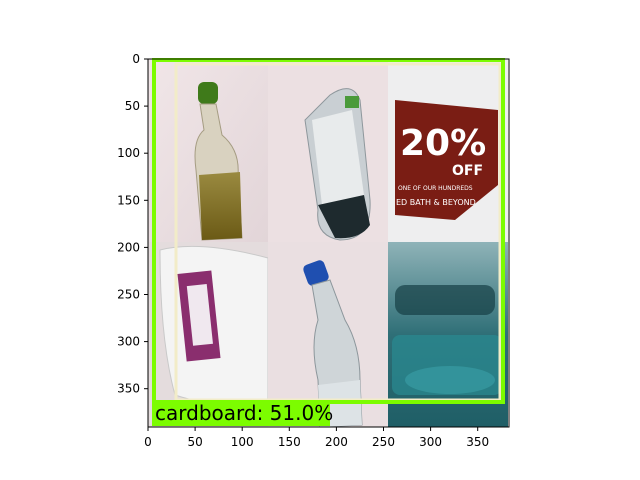  I want to click on y-axis: 0 50 100 150 200 250 300 350, so click(132, 224).